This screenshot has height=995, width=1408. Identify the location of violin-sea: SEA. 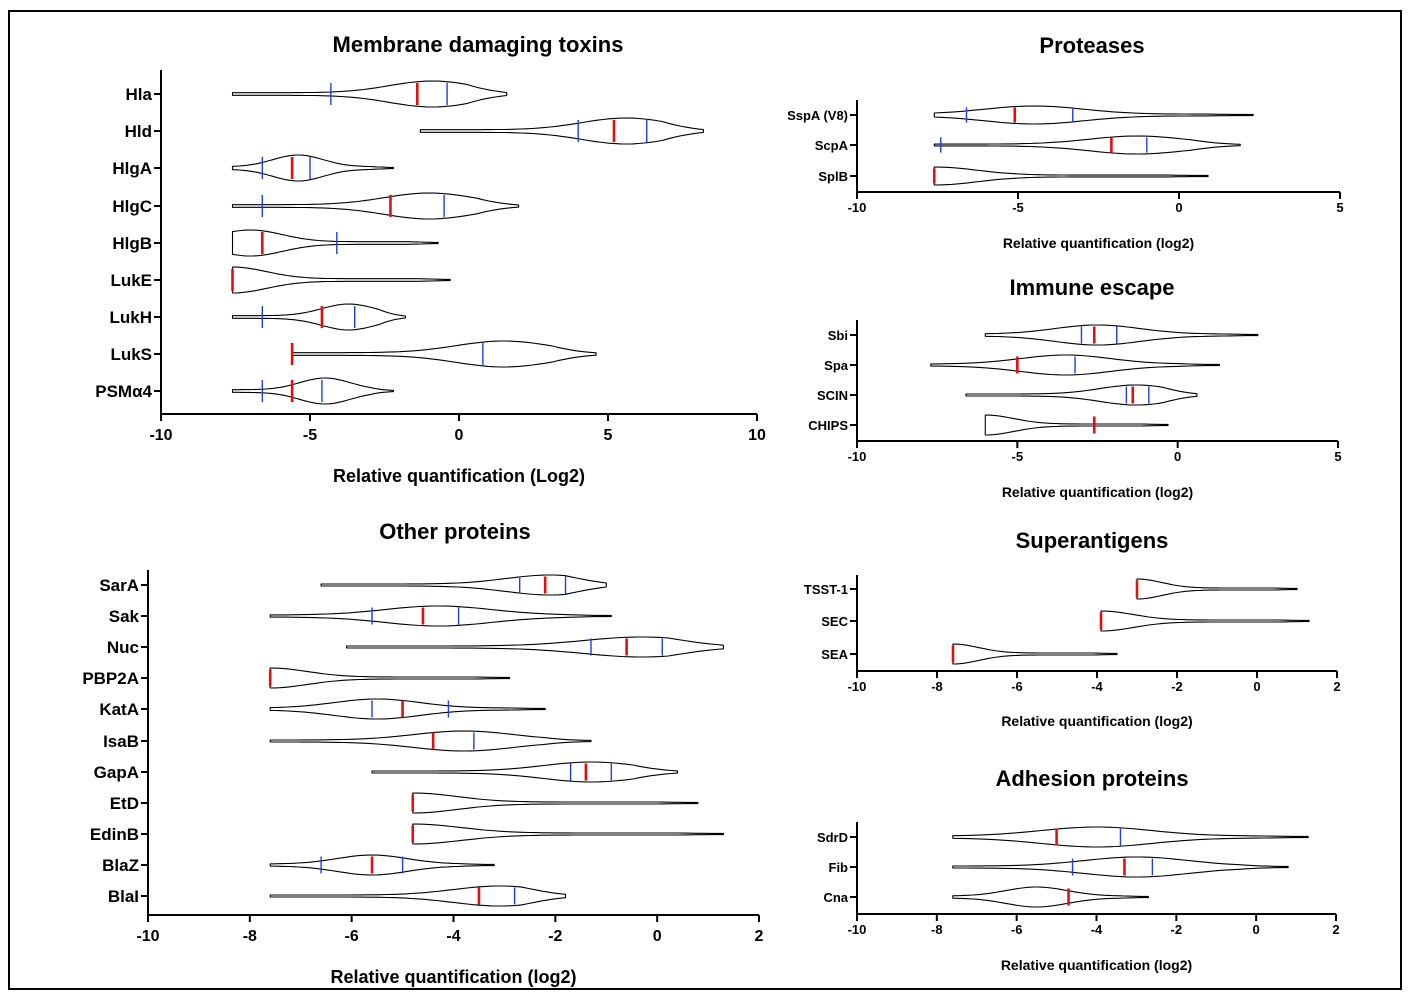
(969, 654).